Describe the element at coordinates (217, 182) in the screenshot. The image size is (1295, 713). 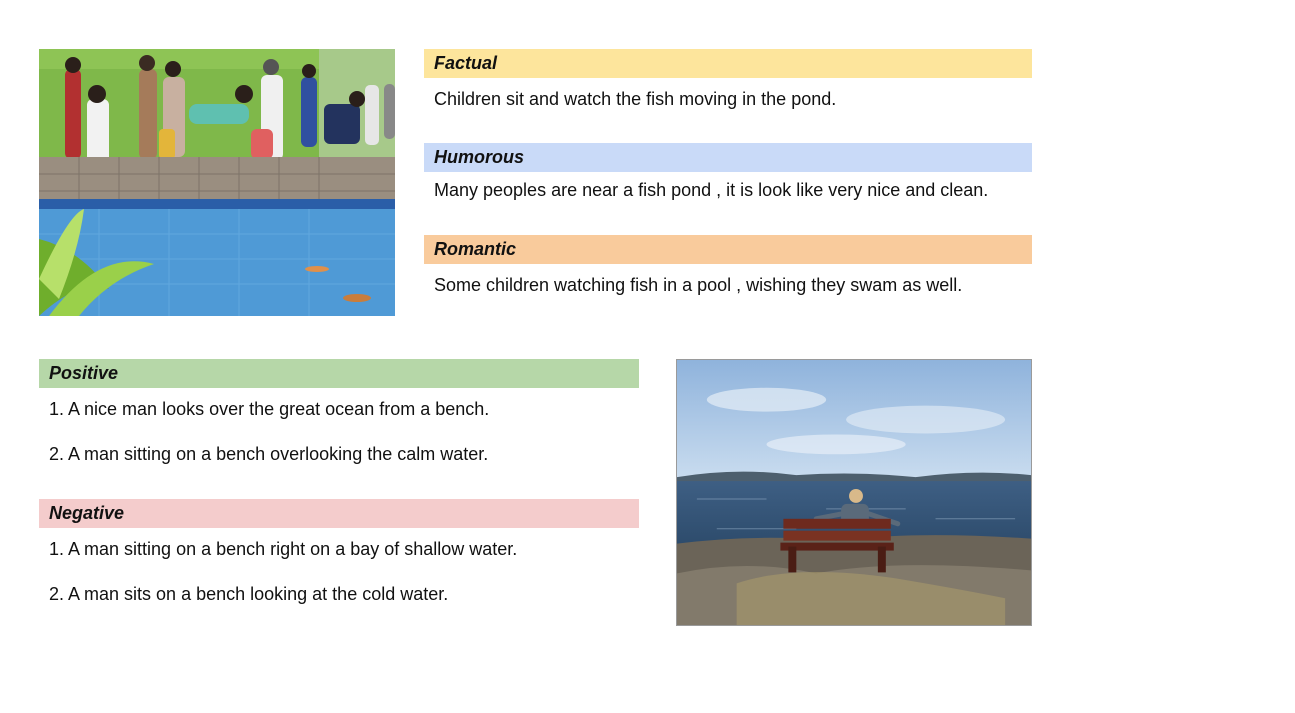
I see `pool-photo` at that location.